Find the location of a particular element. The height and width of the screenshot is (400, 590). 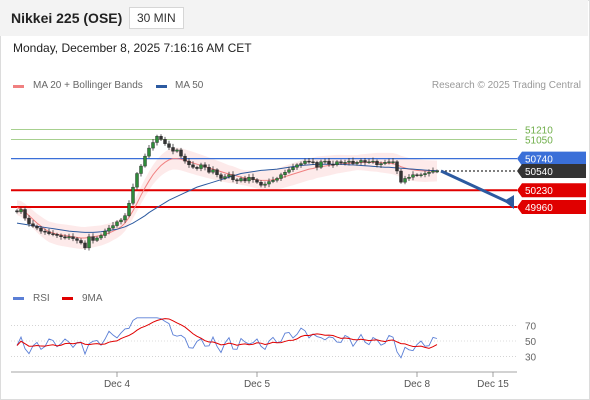

x-tick-label: Dec 8 is located at coordinates (417, 384).